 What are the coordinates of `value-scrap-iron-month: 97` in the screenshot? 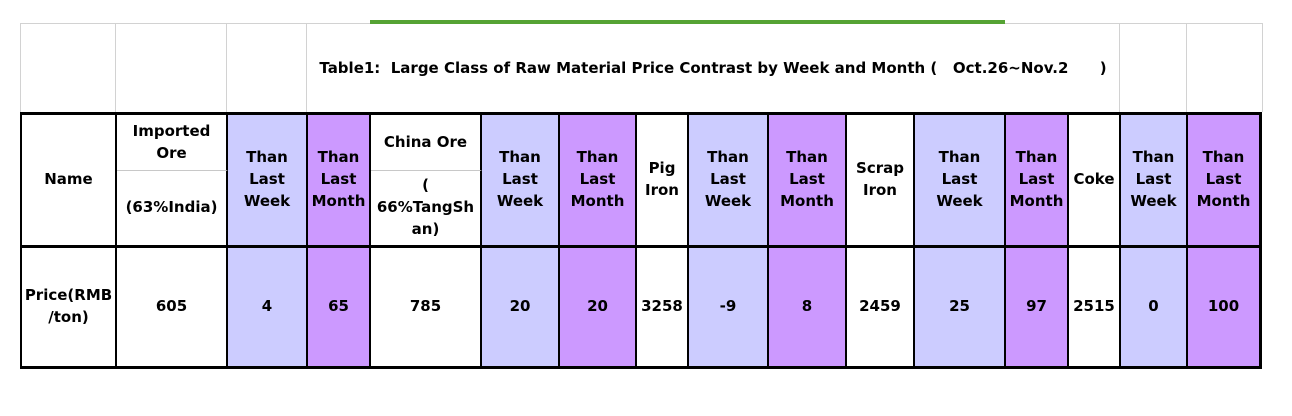 It's located at (1037, 305).